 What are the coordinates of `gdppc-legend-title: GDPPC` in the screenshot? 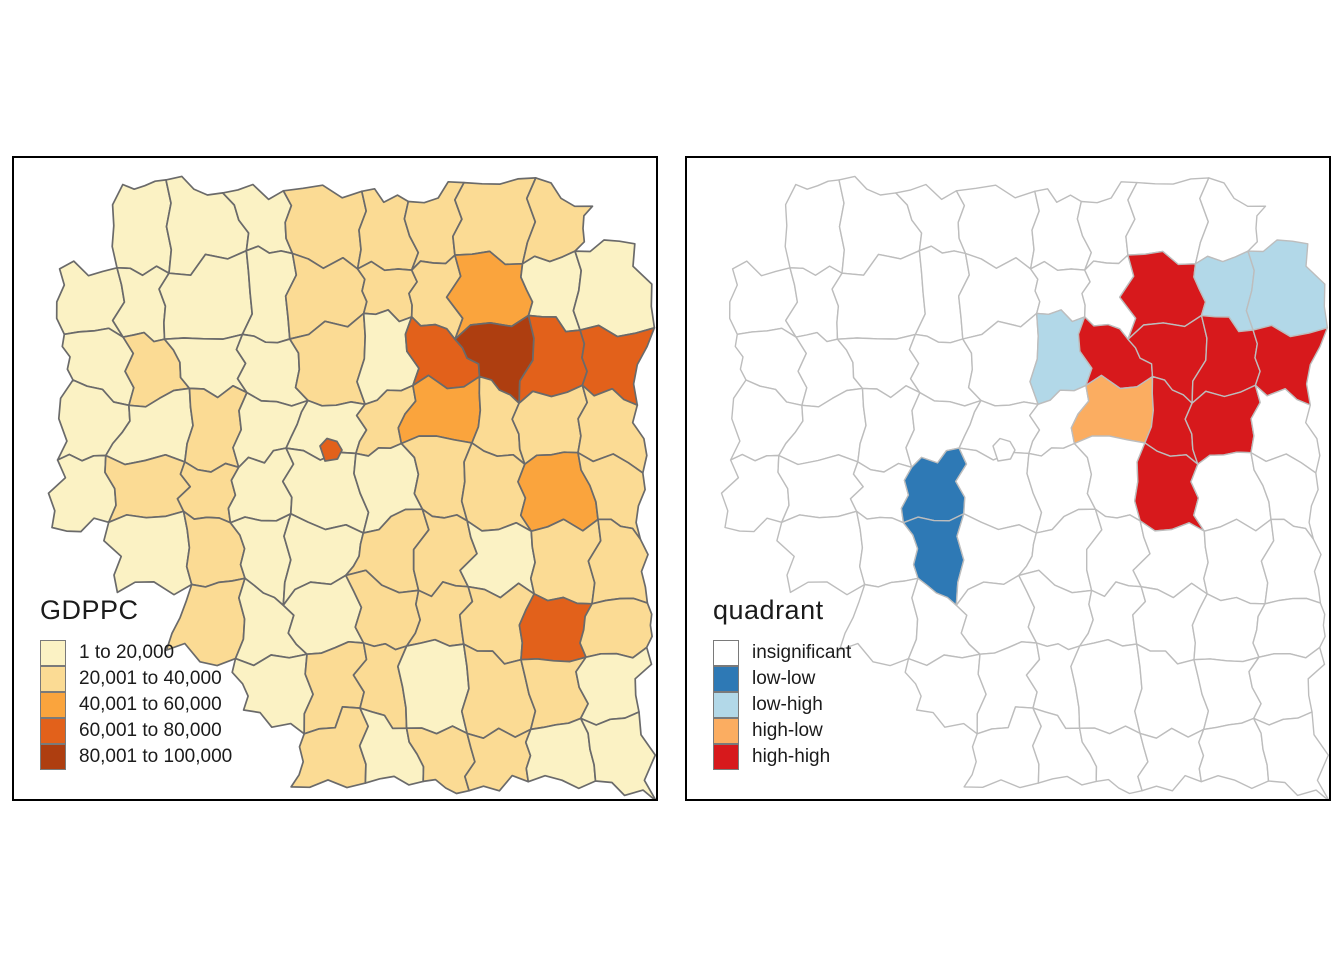 It's located at (89, 610).